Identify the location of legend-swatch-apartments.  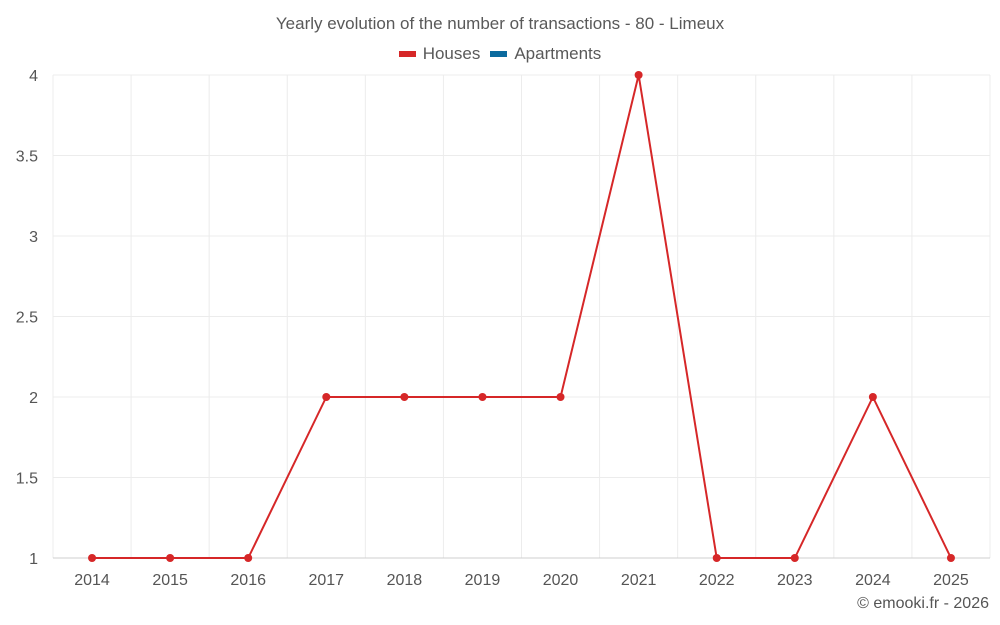
(499, 54).